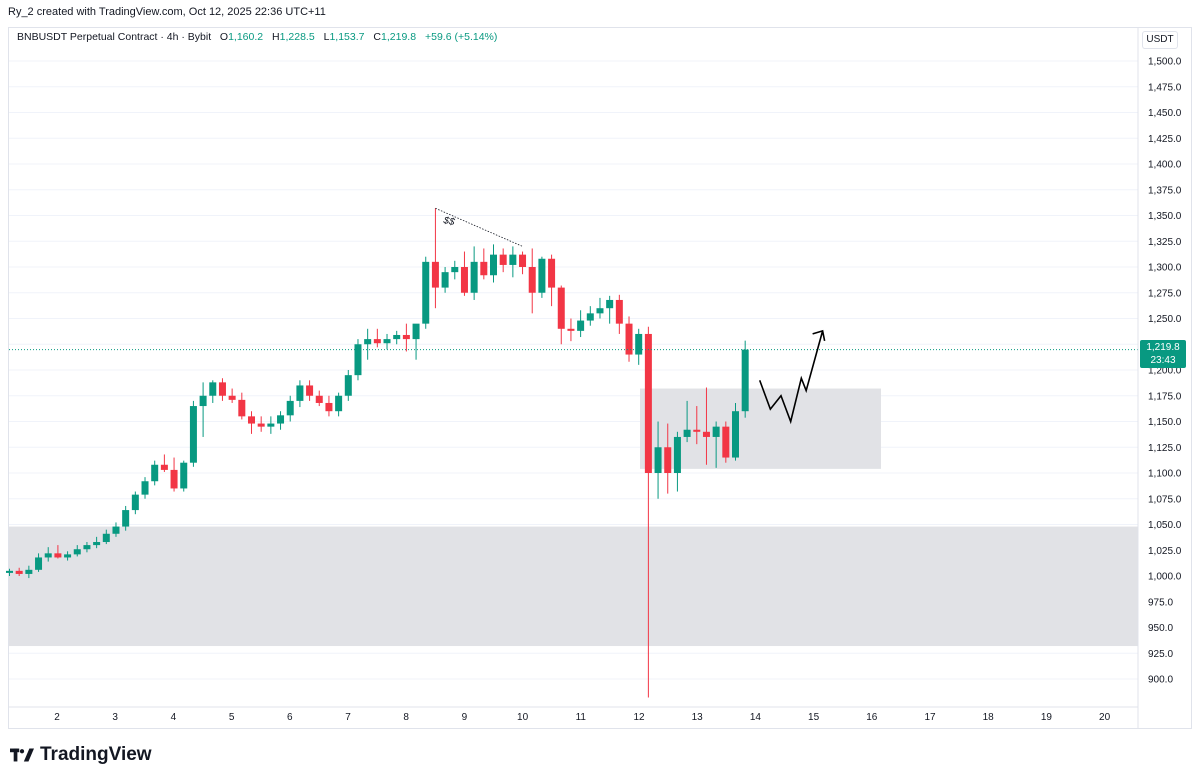  Describe the element at coordinates (399, 37) in the screenshot. I see `close-value: 1,219.8` at that location.